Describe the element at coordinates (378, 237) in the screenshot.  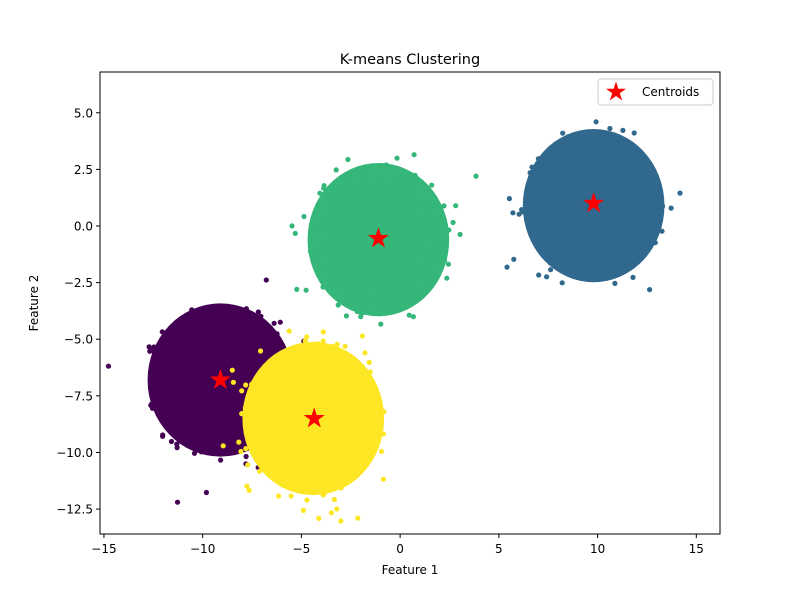
I see `centroid-star` at that location.